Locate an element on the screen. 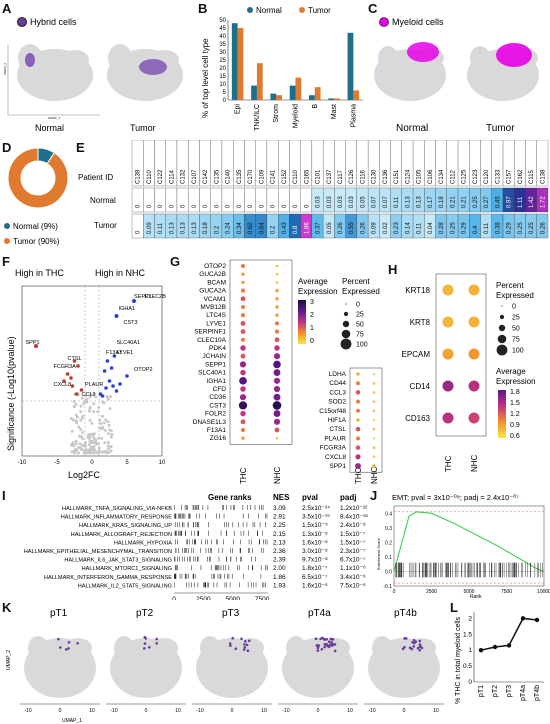 This screenshot has width=550, height=724. k-xtick: 10 is located at coordinates (264, 711).